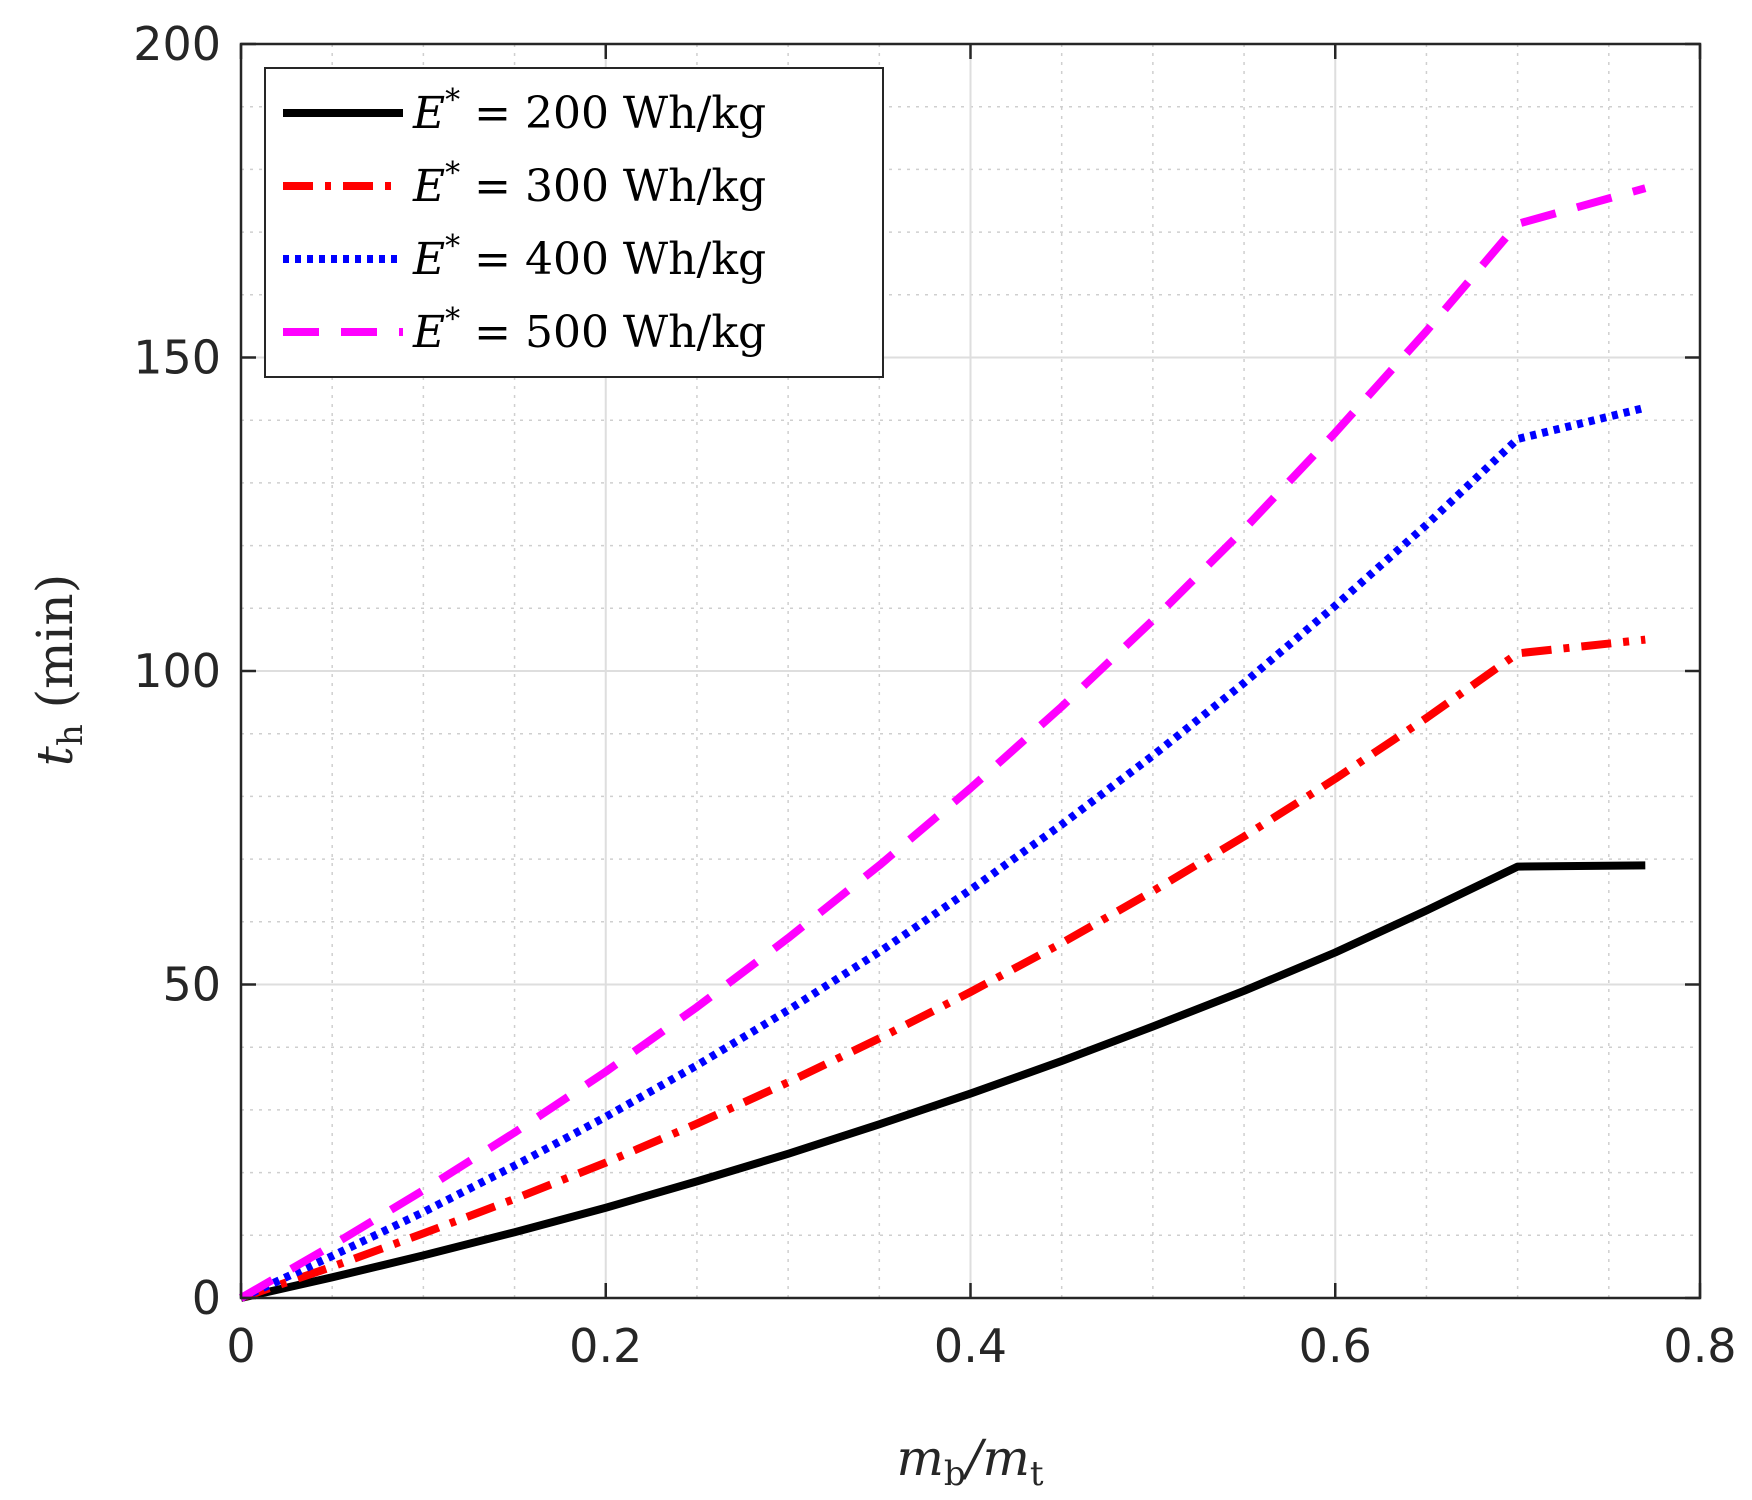 Image resolution: width=1752 pixels, height=1500 pixels. Describe the element at coordinates (1037, 1474) in the screenshot. I see `x-axis-sub-t: t` at that location.